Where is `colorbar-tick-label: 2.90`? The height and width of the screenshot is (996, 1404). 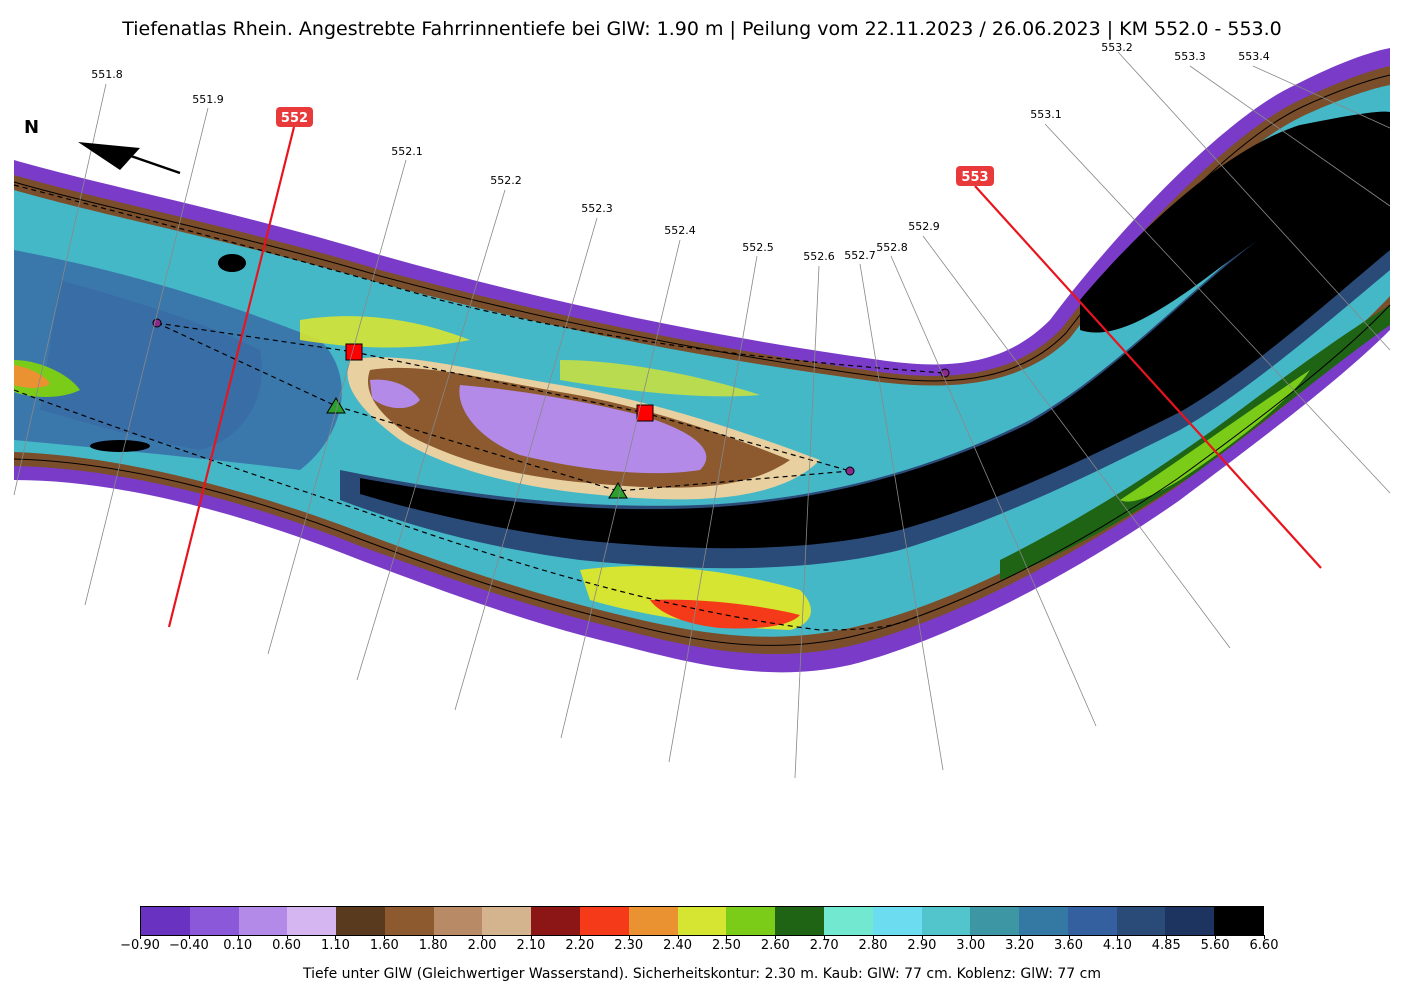 colorbar-tick-label: 2.90 is located at coordinates (922, 944).